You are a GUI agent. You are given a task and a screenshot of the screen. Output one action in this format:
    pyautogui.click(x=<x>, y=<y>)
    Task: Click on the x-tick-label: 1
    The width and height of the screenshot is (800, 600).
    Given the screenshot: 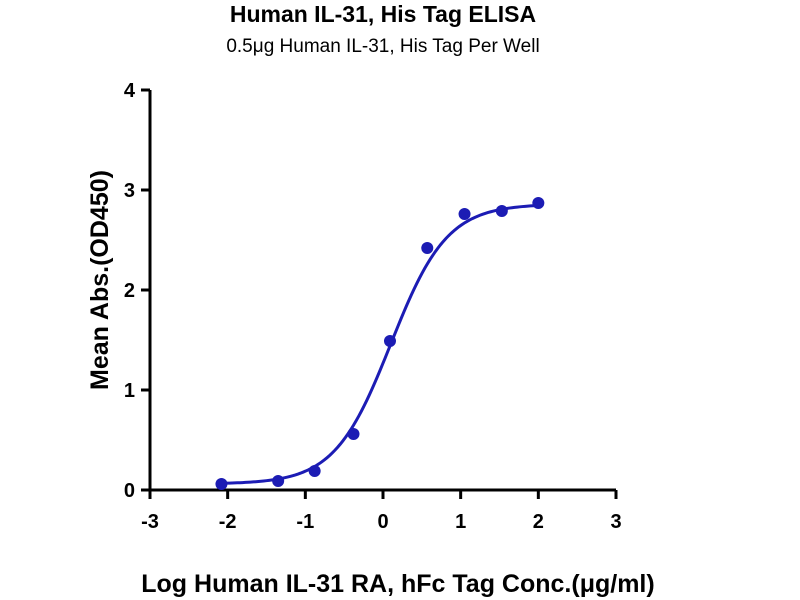 What is the action you would take?
    pyautogui.click(x=460, y=522)
    